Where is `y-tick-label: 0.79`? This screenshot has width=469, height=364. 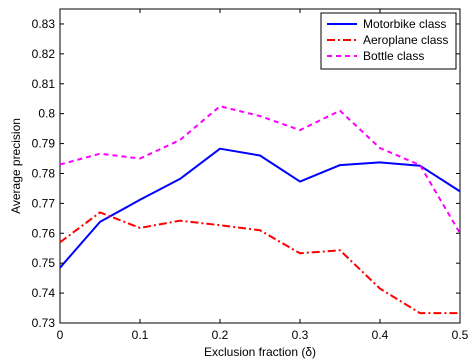
y-tick-label: 0.79 is located at coordinates (44, 144).